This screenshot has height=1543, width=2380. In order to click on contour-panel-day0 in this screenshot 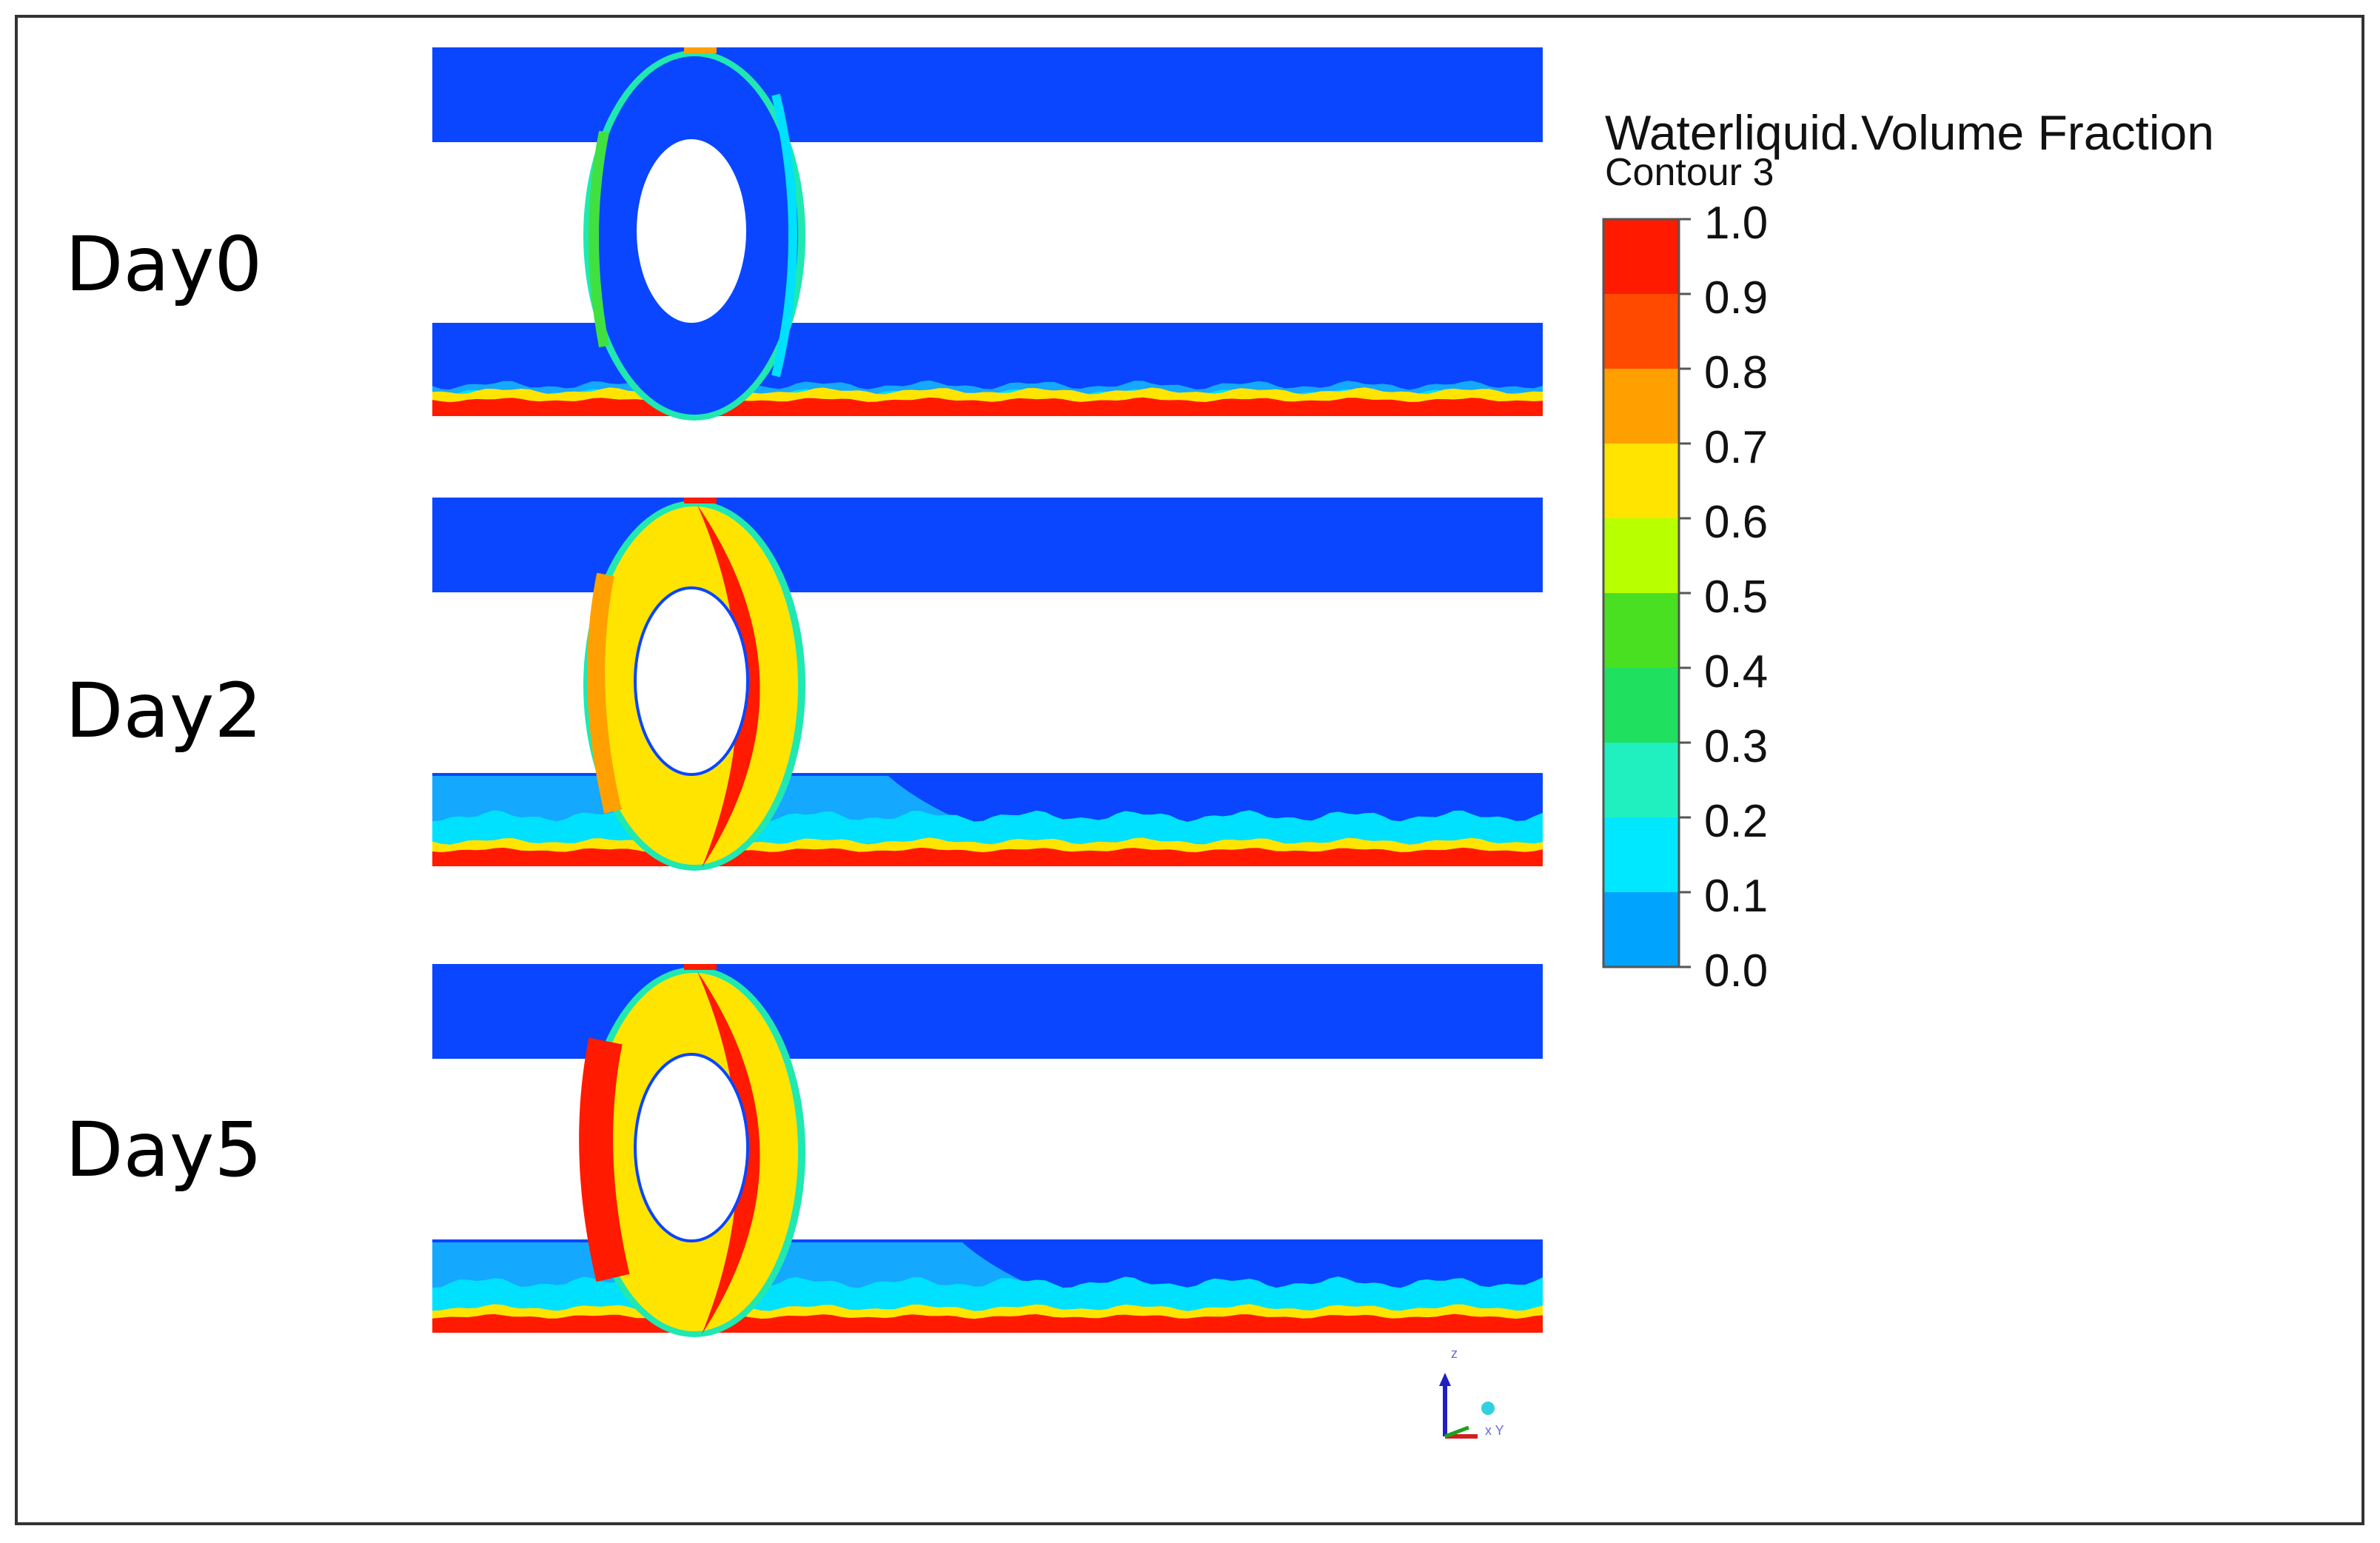, I will do `click(987, 234)`.